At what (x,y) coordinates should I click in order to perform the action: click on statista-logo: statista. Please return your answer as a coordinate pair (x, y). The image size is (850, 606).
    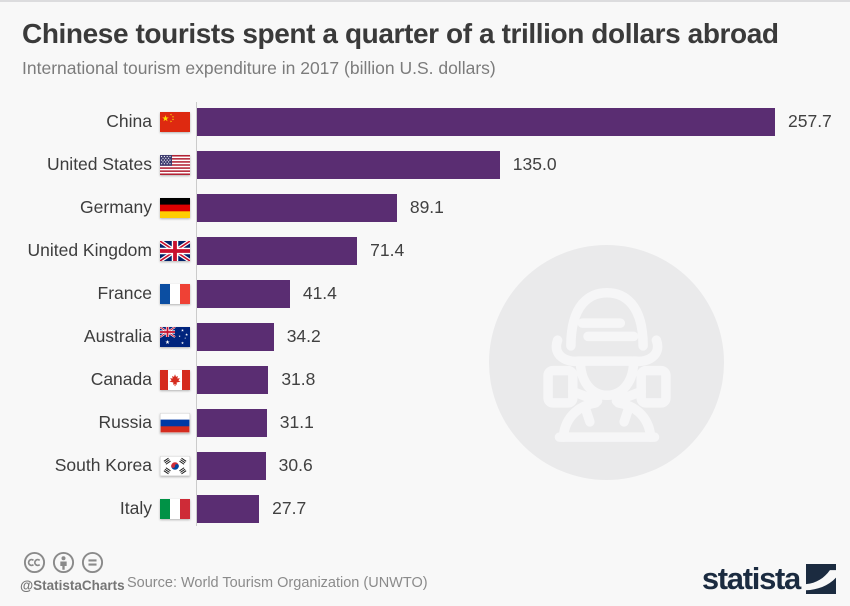
    Looking at the image, I should click on (769, 578).